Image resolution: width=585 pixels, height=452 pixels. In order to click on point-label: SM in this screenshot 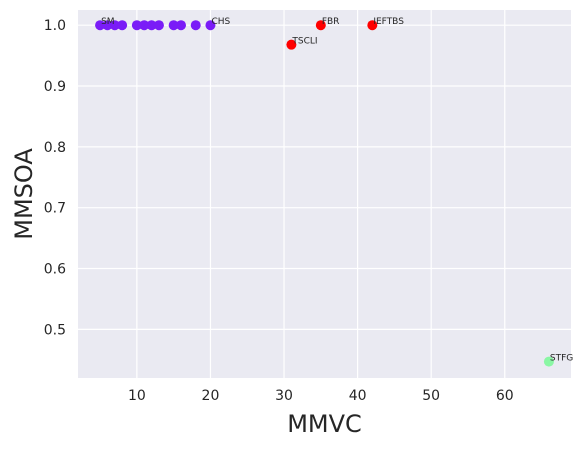, I will do `click(107, 22)`.